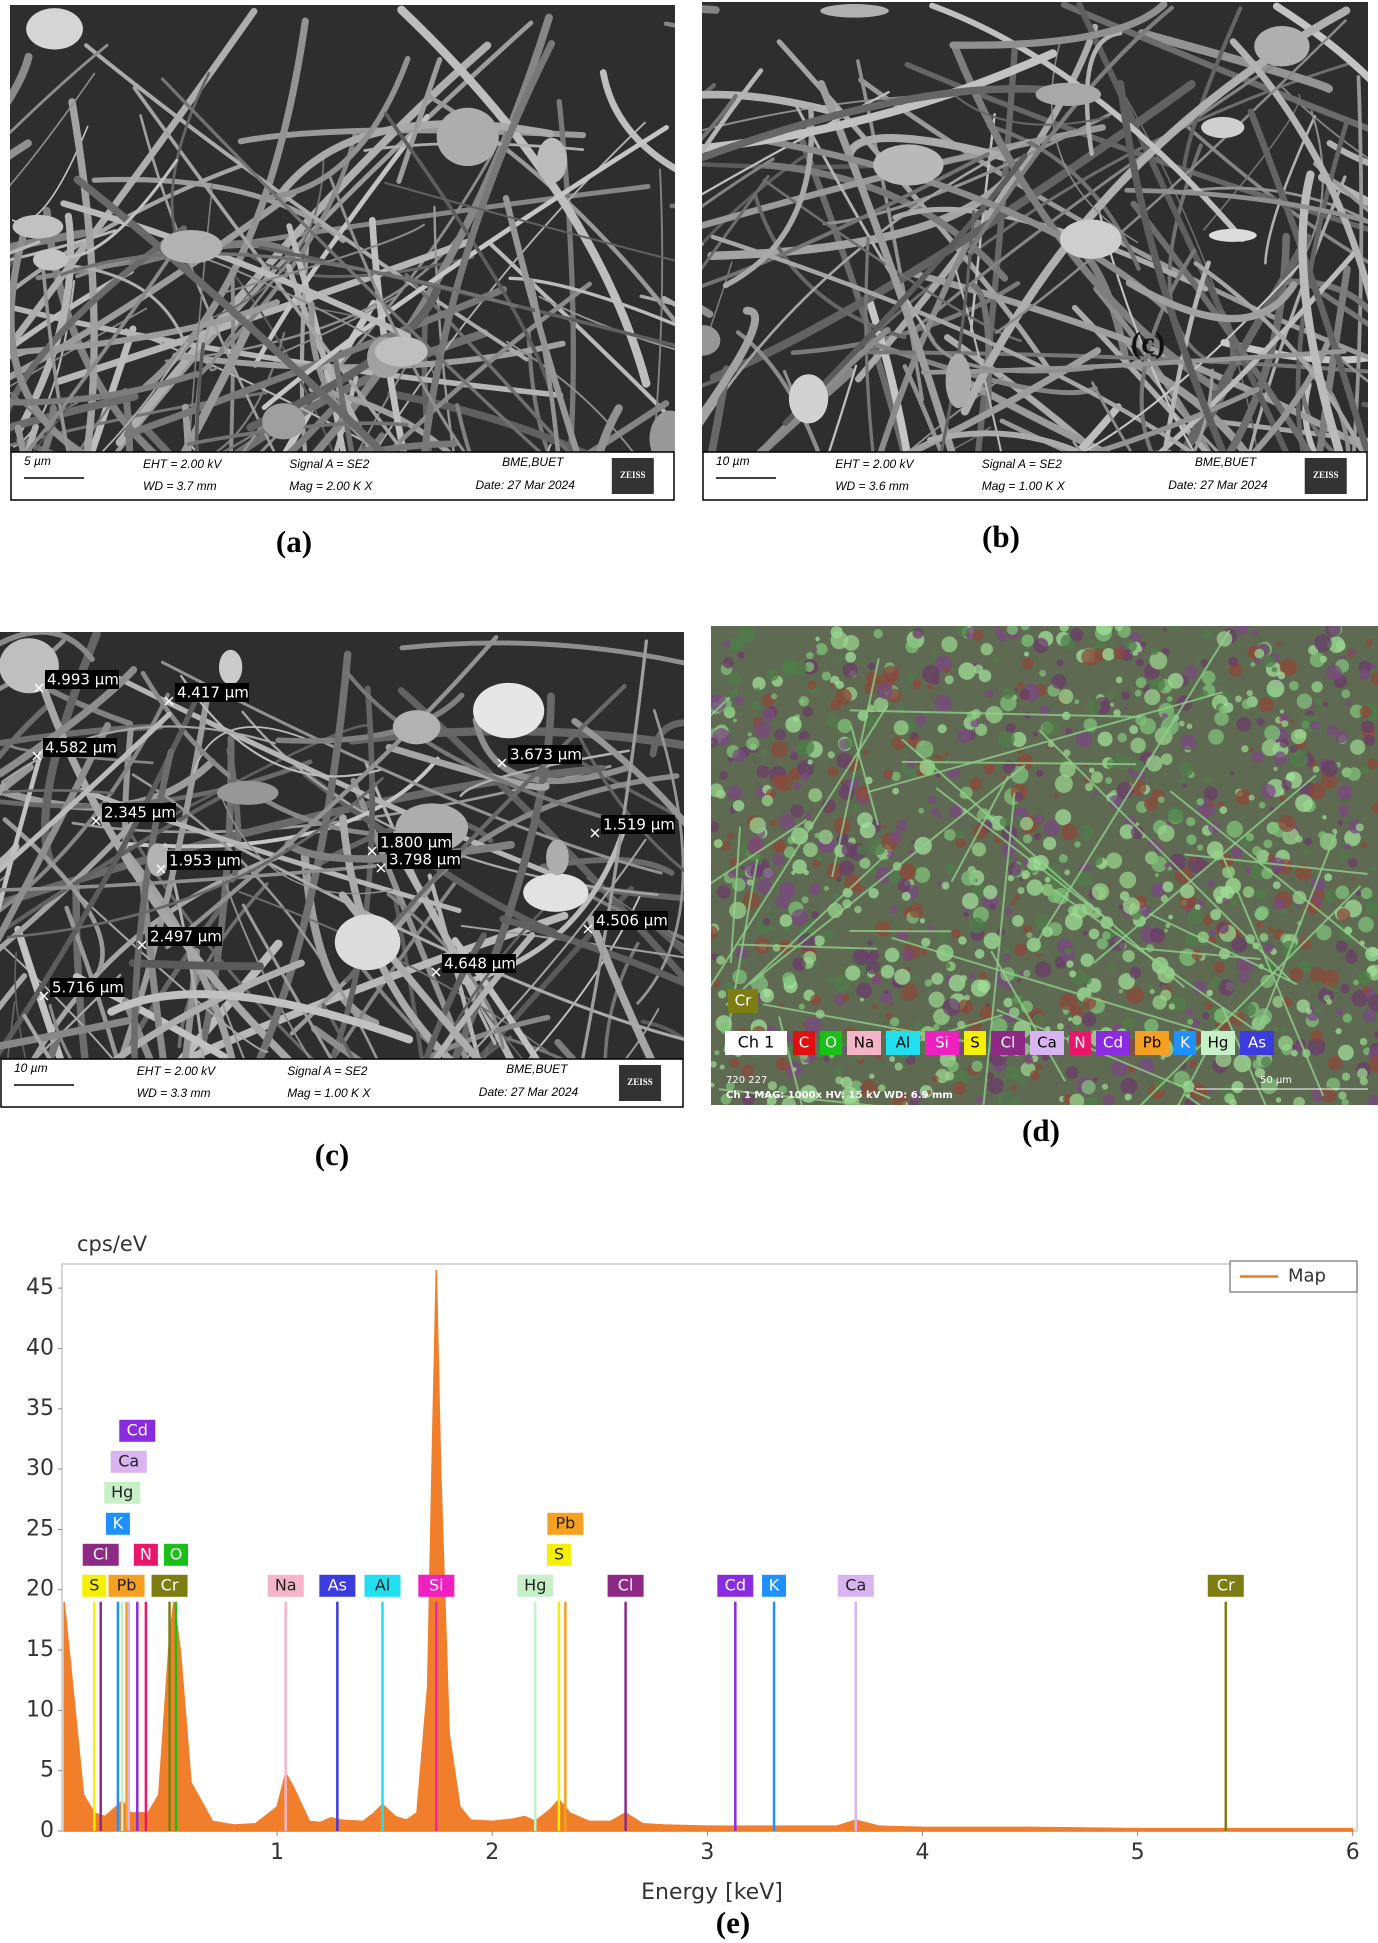 The image size is (1378, 1943). What do you see at coordinates (1008, 1043) in the screenshot?
I see `map-element-chip` at bounding box center [1008, 1043].